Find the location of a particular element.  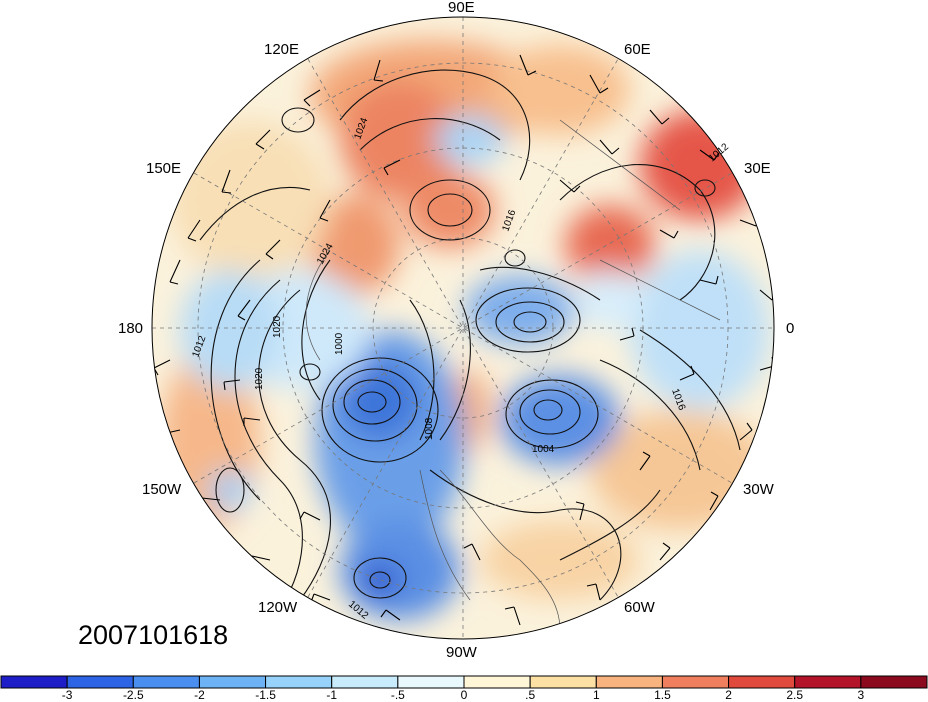

colorbar-tick-label: -1 is located at coordinates (332, 695).